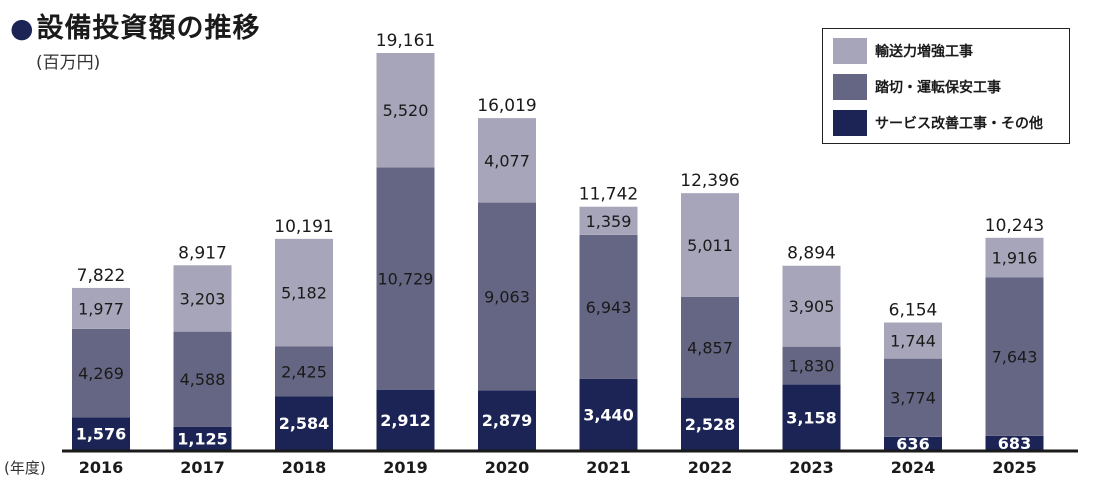 Image resolution: width=1100 pixels, height=495 pixels. I want to click on bar-segment-service-2024, so click(913, 443).